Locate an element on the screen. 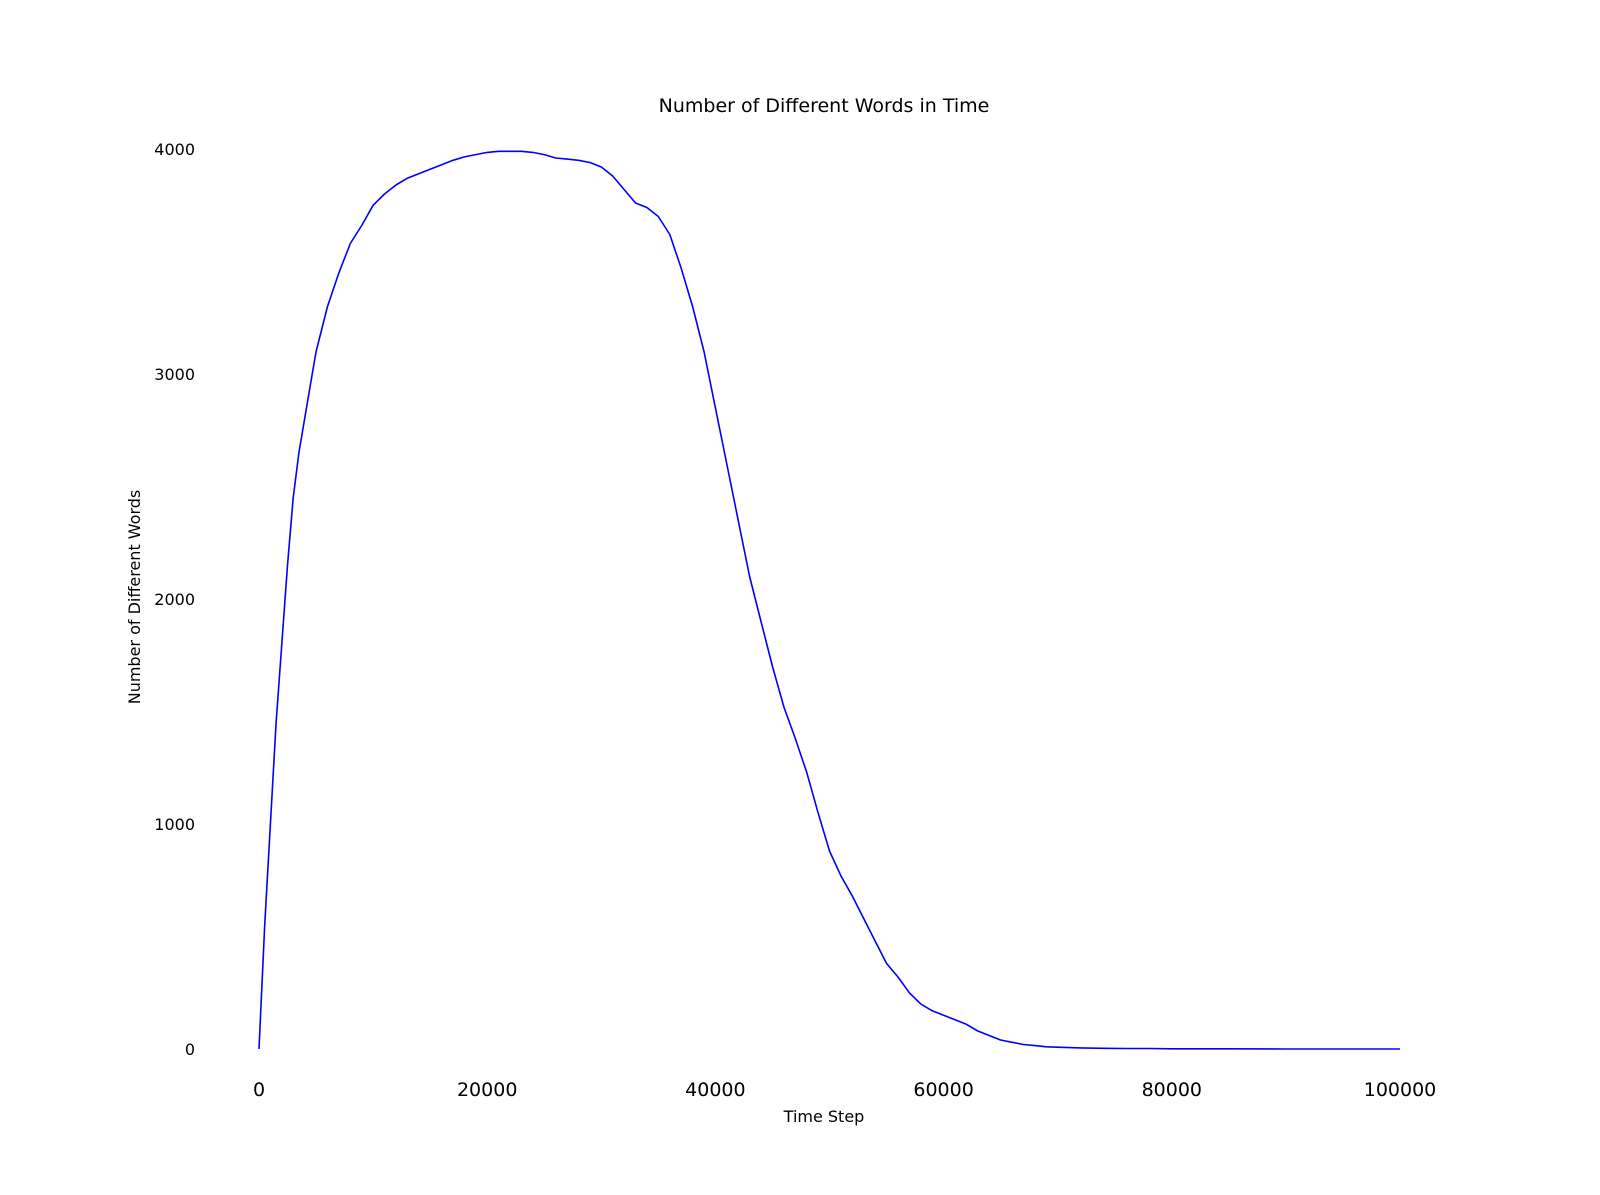 This screenshot has height=1195, width=1600. chart-title: Number of Different Words in Time is located at coordinates (824, 106).